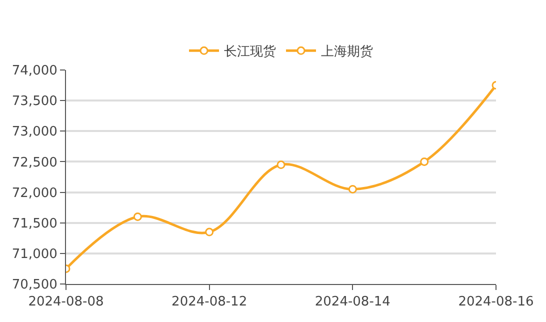 This screenshot has width=546, height=322. Describe the element at coordinates (496, 302) in the screenshot. I see `x-tick-label: 2024-08-16` at that location.